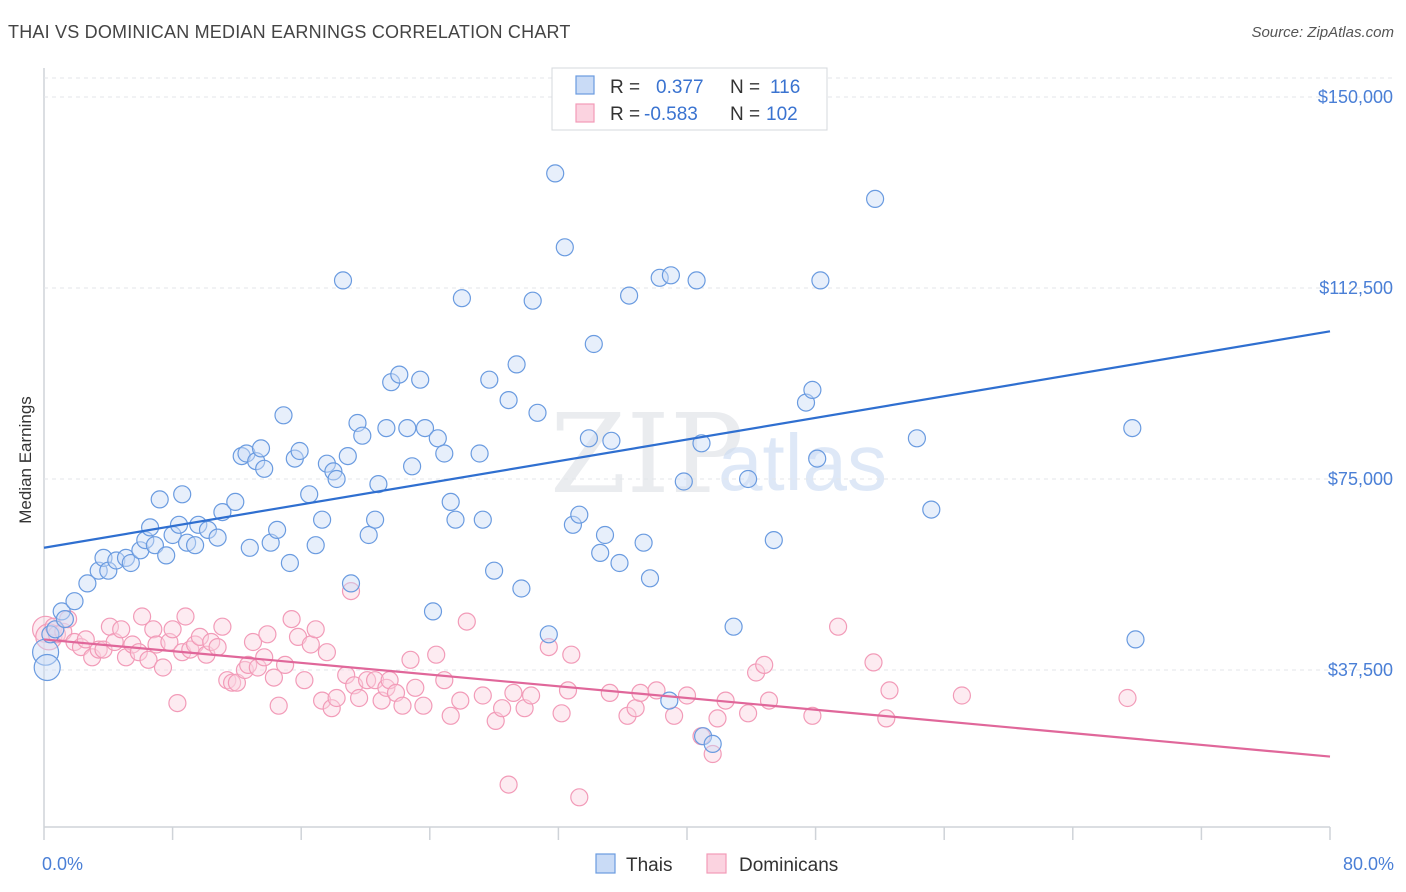 The image size is (1406, 892). I want to click on x-tick-label-min: 0.0%, so click(62, 864).